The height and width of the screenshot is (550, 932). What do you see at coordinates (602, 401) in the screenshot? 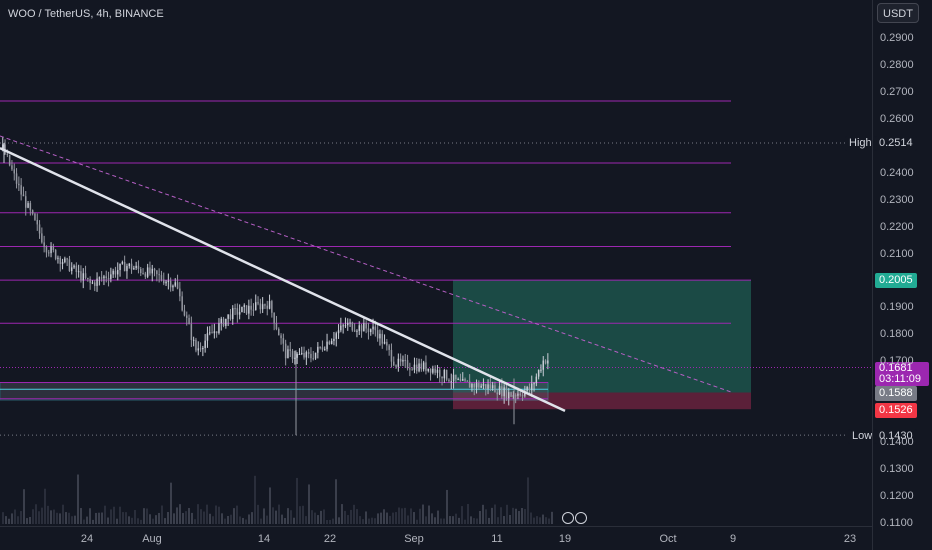
I see `stop-zone` at bounding box center [602, 401].